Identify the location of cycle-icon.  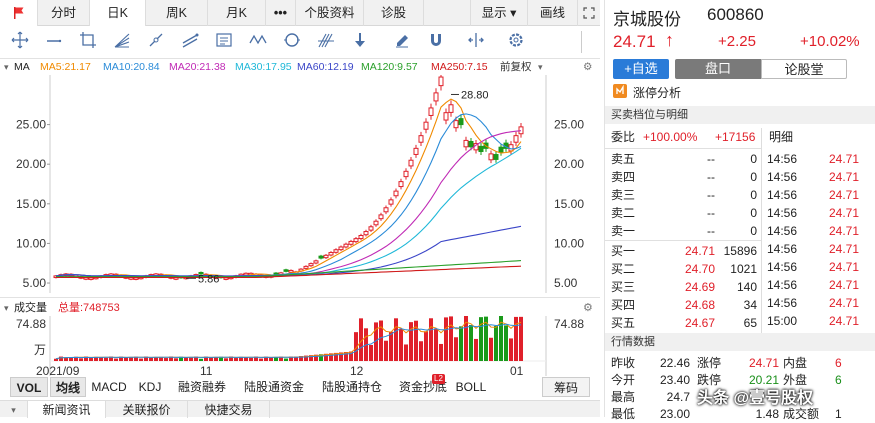
(292, 41).